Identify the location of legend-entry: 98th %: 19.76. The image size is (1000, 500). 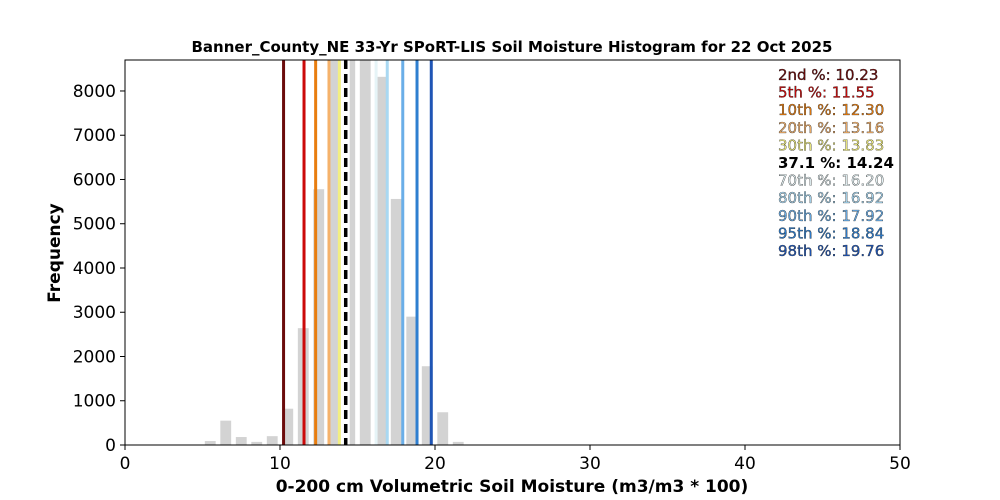
(831, 251).